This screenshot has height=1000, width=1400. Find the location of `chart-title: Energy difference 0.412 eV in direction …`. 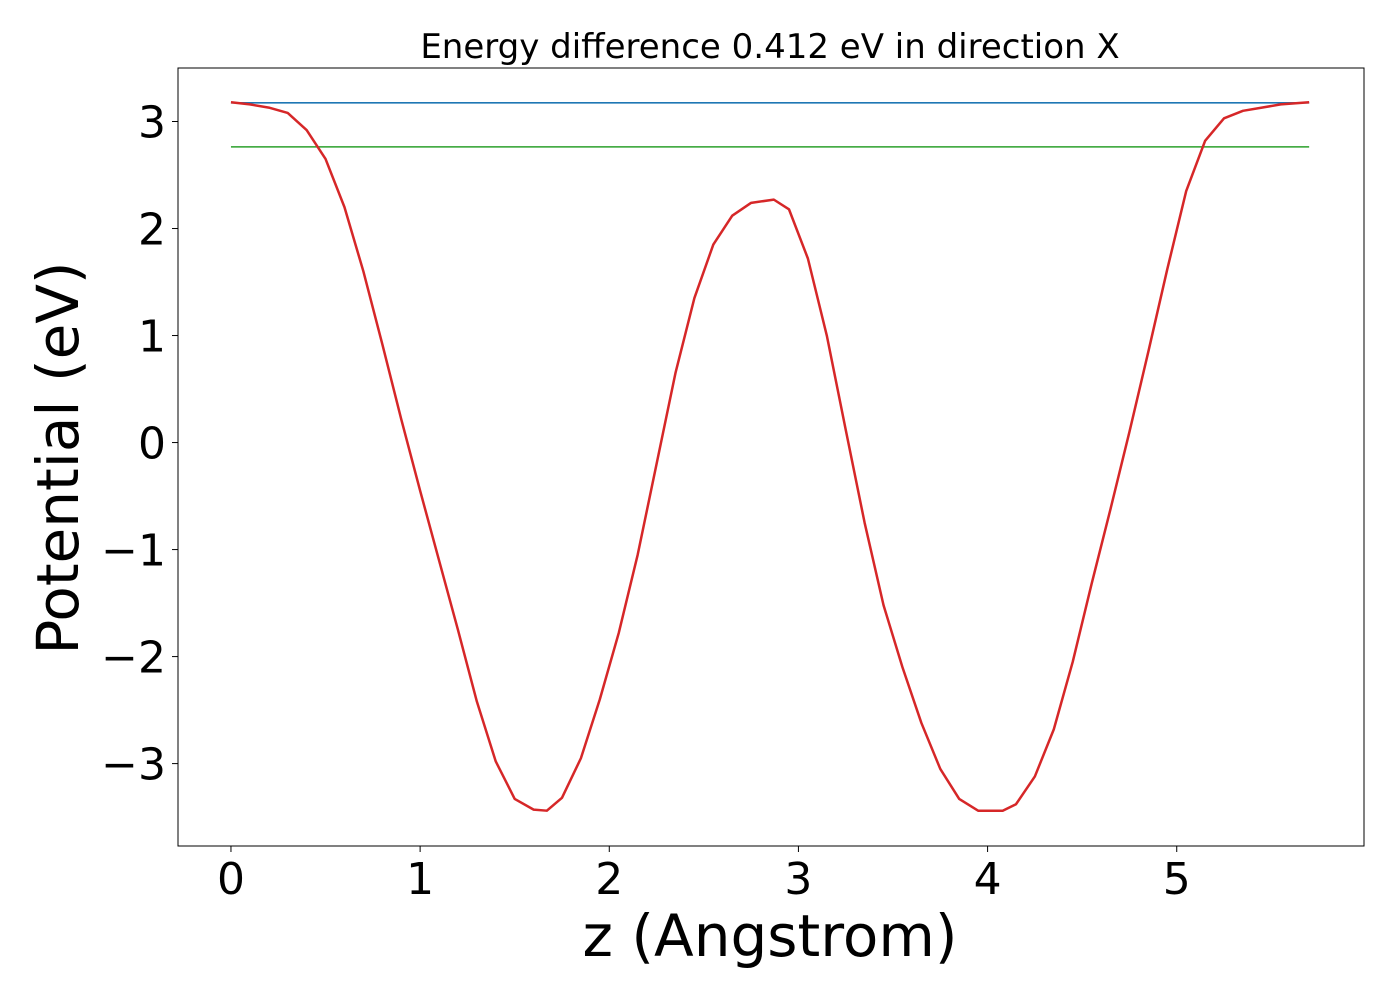

chart-title: Energy difference 0.412 eV in direction … is located at coordinates (769, 47).